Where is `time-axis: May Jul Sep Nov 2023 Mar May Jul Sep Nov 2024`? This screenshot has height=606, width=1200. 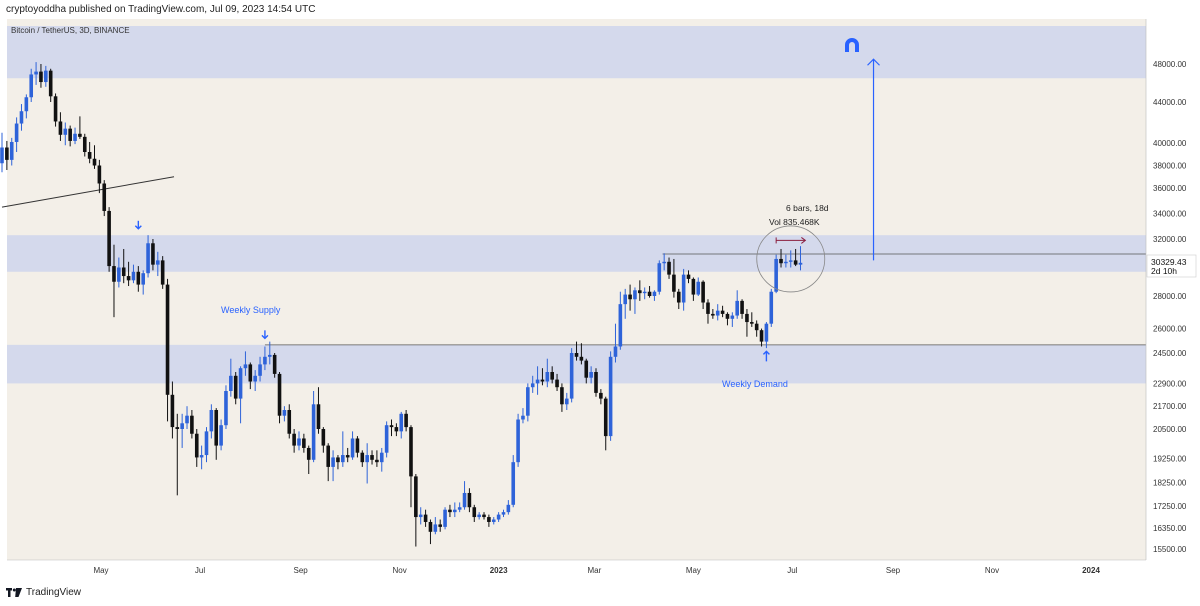 time-axis: May Jul Sep Nov 2023 Mar May Jul Sep Nov 2024 is located at coordinates (576, 567).